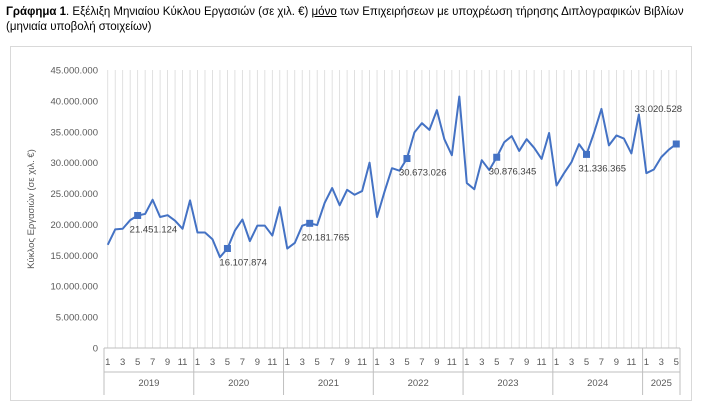  I want to click on y-tick-label: 45.000.000, so click(74, 71).